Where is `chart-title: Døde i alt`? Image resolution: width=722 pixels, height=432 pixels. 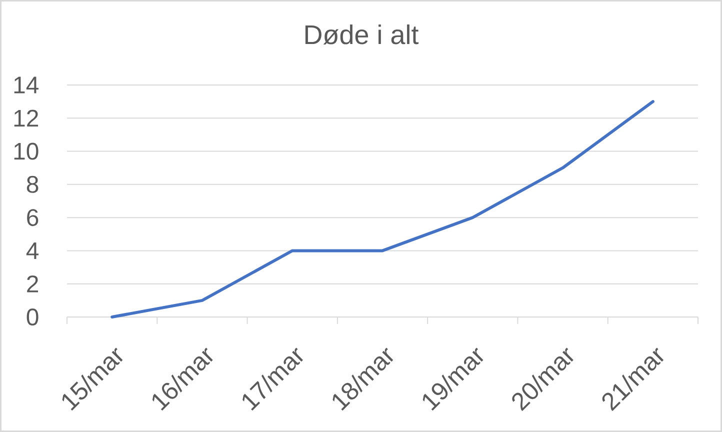
chart-title: Døde i alt is located at coordinates (362, 34).